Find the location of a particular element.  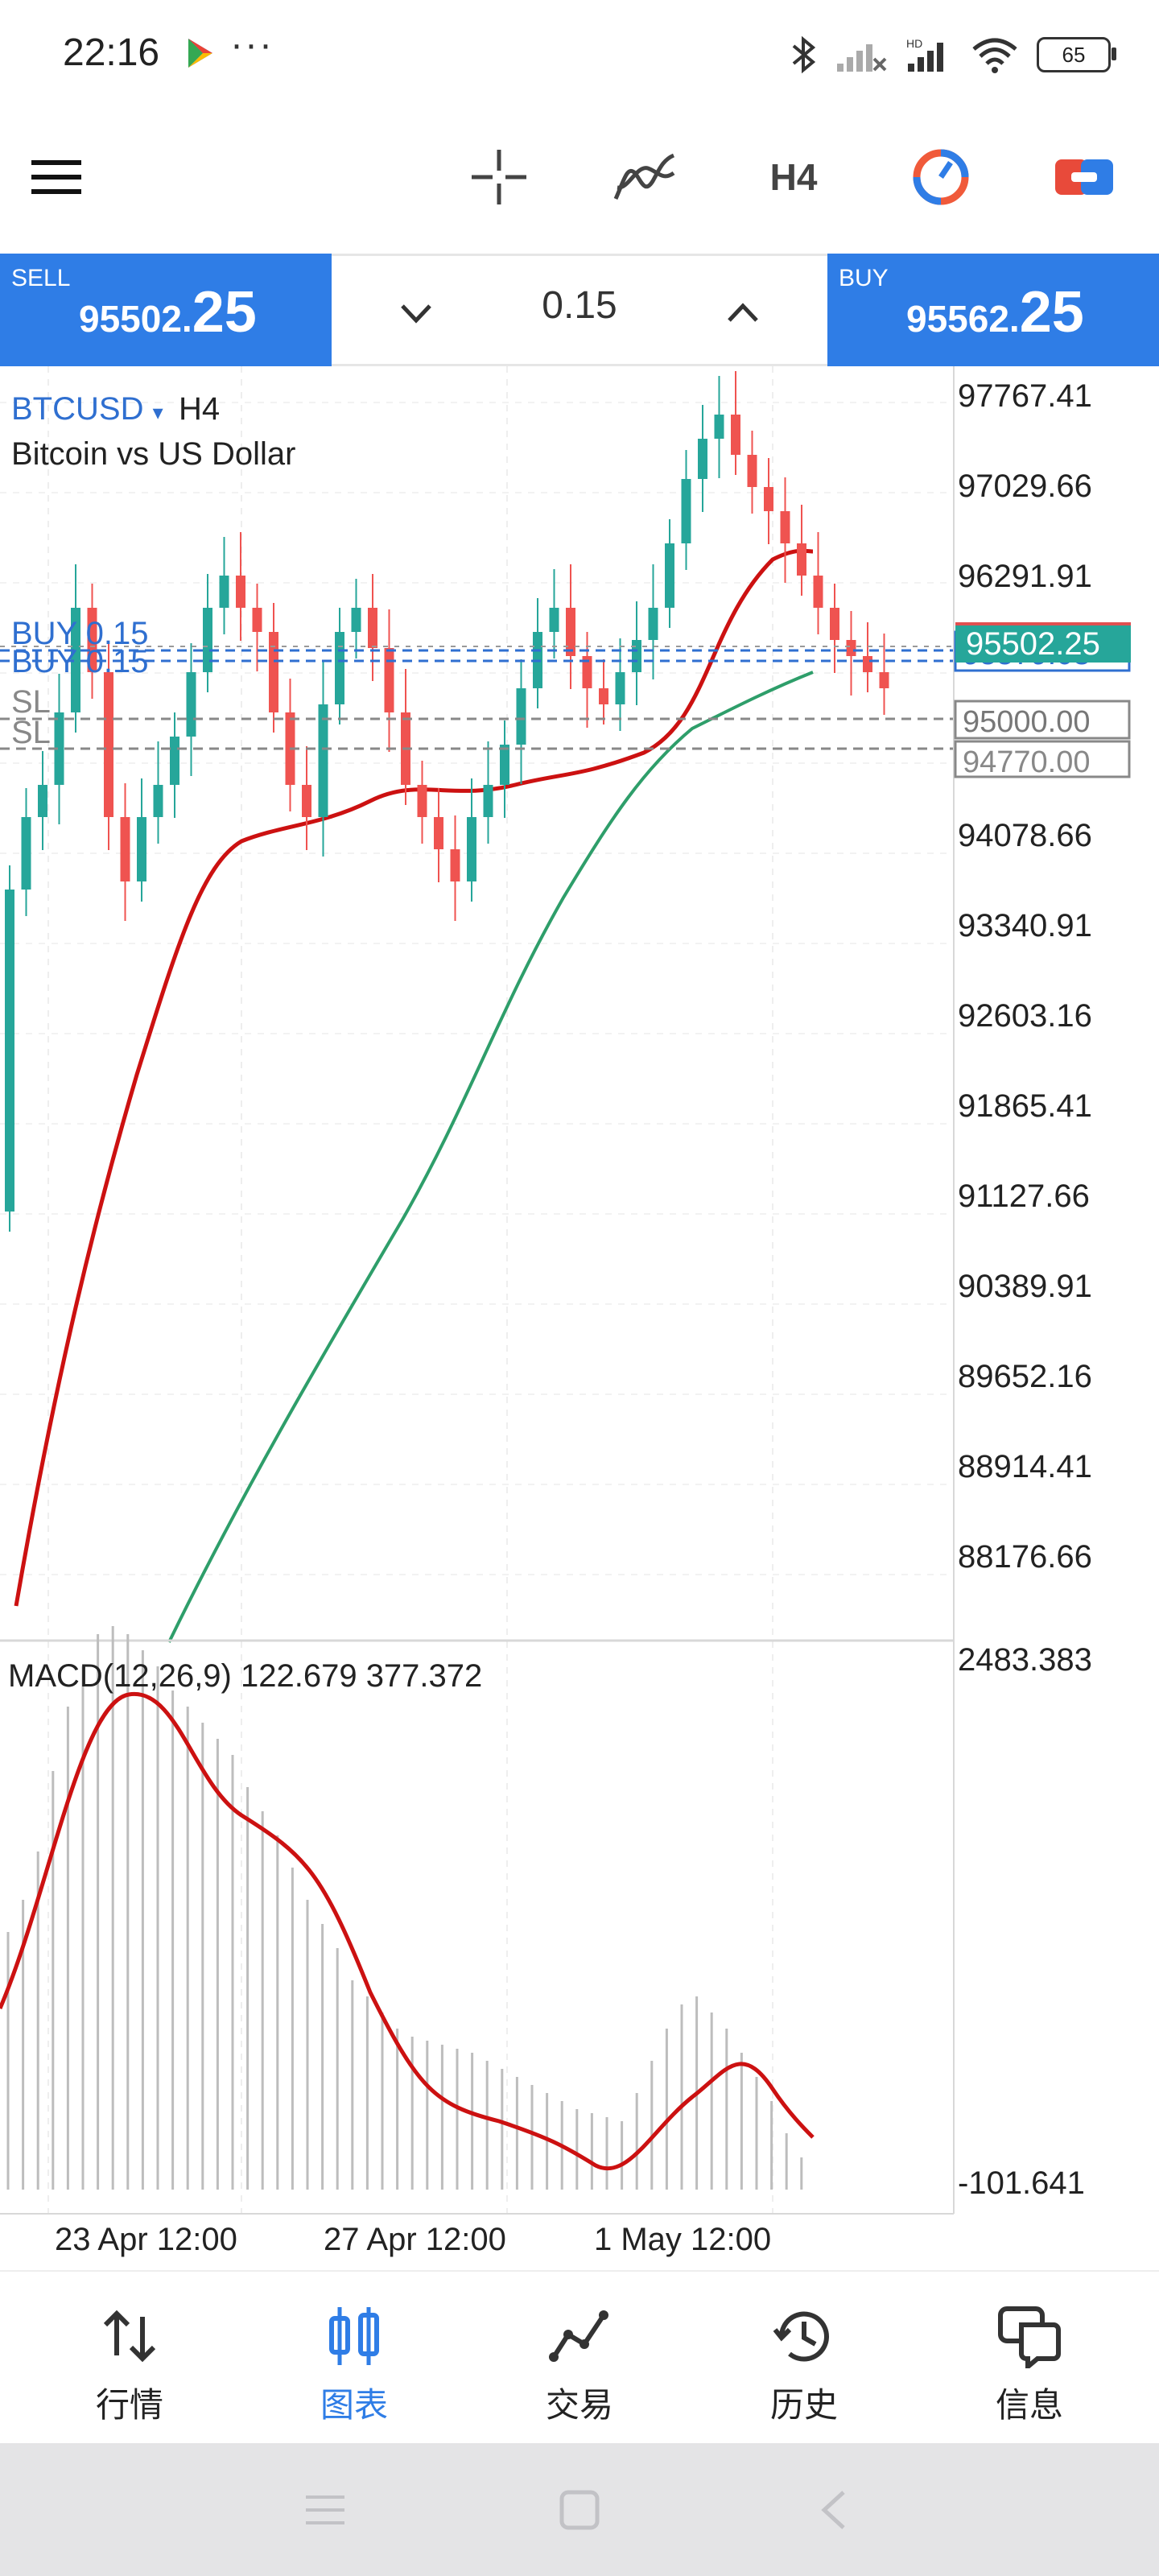

price-tick: 91865.41 is located at coordinates (1025, 1106).